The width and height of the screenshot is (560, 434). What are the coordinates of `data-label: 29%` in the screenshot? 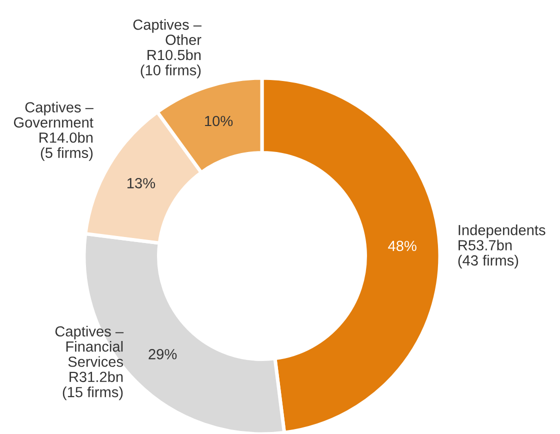 It's located at (162, 354).